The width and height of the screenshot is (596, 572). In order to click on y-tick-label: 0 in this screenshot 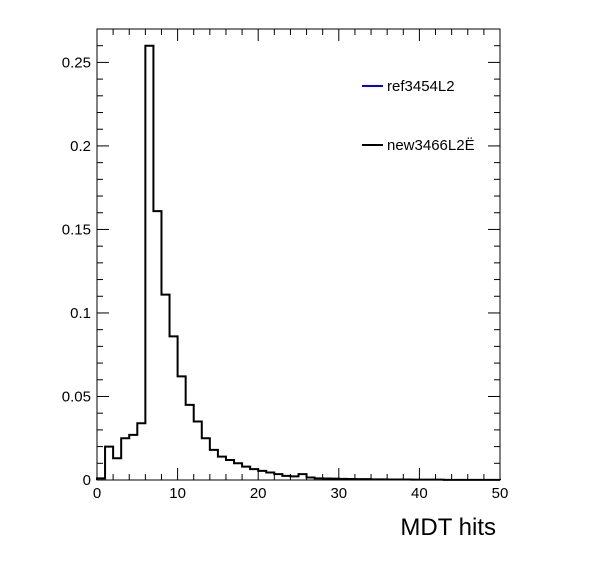, I will do `click(87, 480)`.